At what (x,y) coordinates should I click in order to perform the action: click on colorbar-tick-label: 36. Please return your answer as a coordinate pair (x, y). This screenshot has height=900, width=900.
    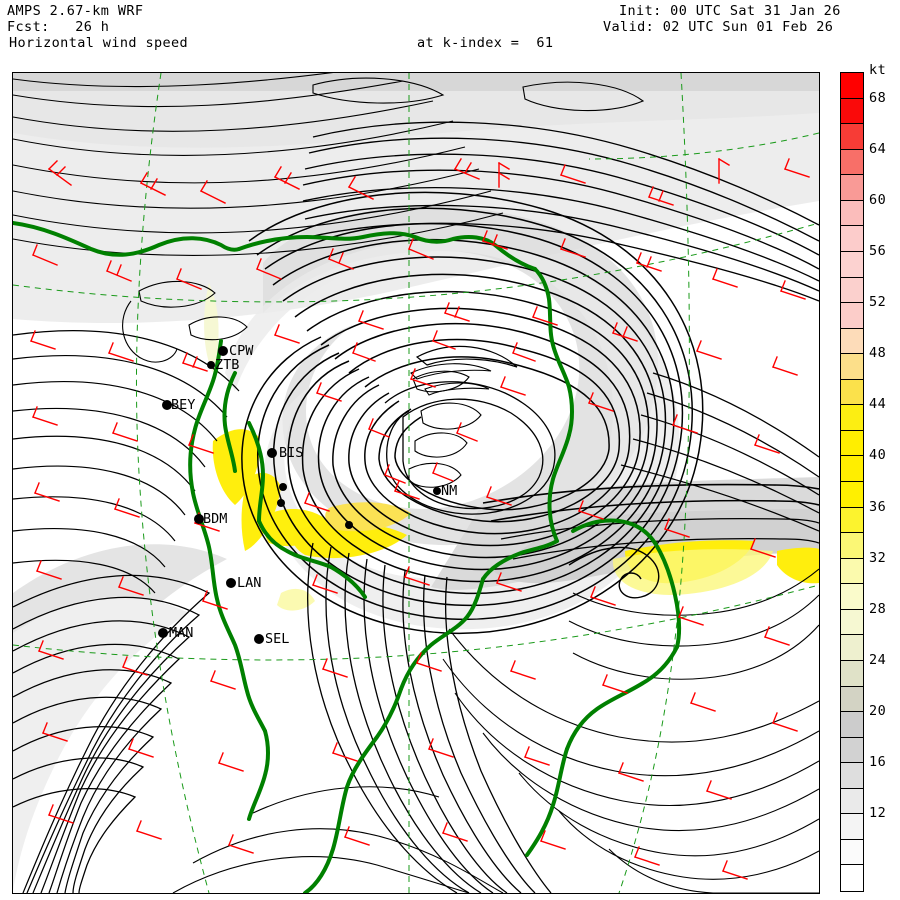
    Looking at the image, I should click on (878, 506).